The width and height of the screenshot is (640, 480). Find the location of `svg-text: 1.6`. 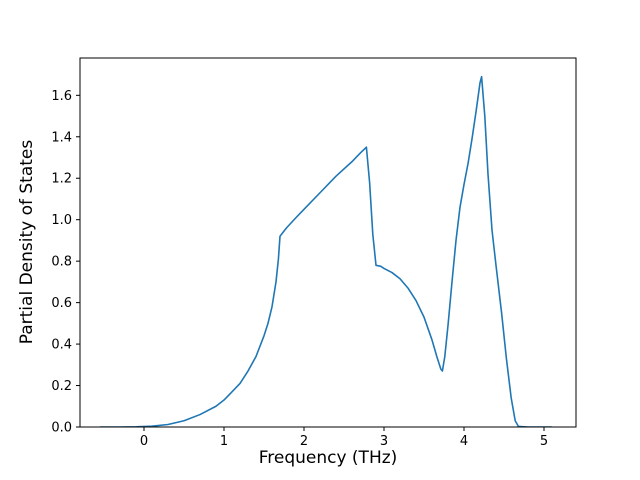

svg-text: 1.6 is located at coordinates (61, 96).